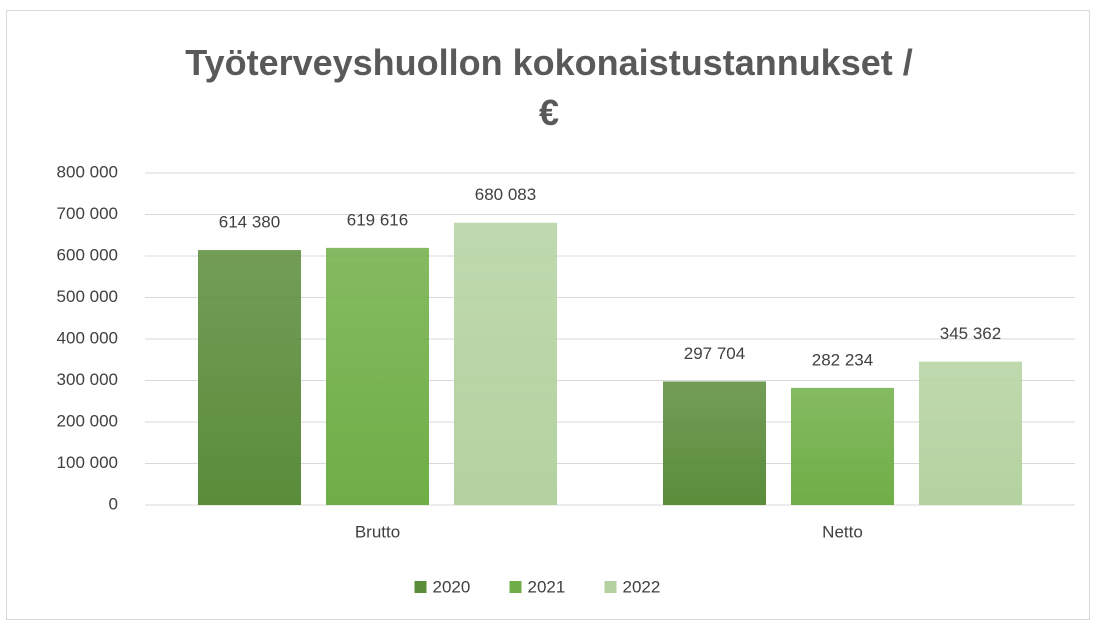 This screenshot has height=625, width=1098. What do you see at coordinates (714, 353) in the screenshot?
I see `data-label: 297 704` at bounding box center [714, 353].